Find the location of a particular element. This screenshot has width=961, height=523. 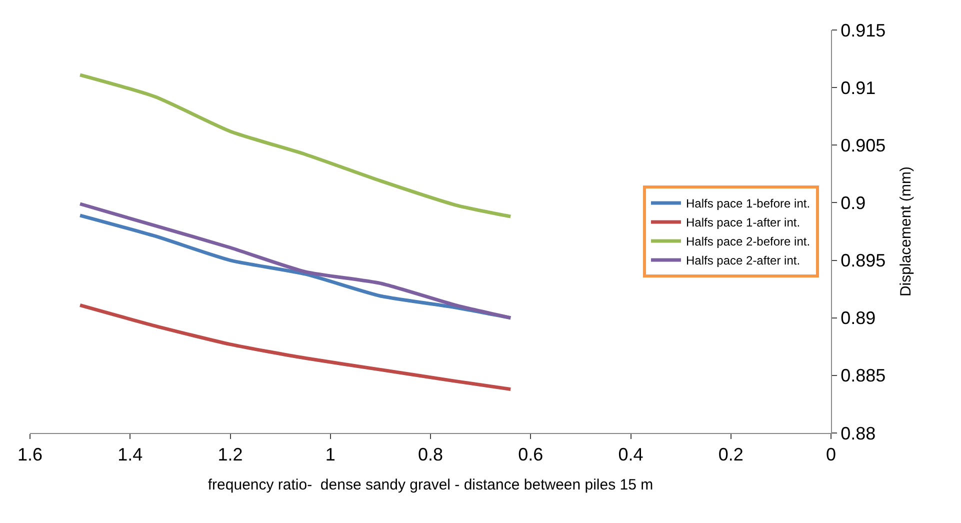

legend-label: Halfs pace 1-after int. is located at coordinates (743, 223).